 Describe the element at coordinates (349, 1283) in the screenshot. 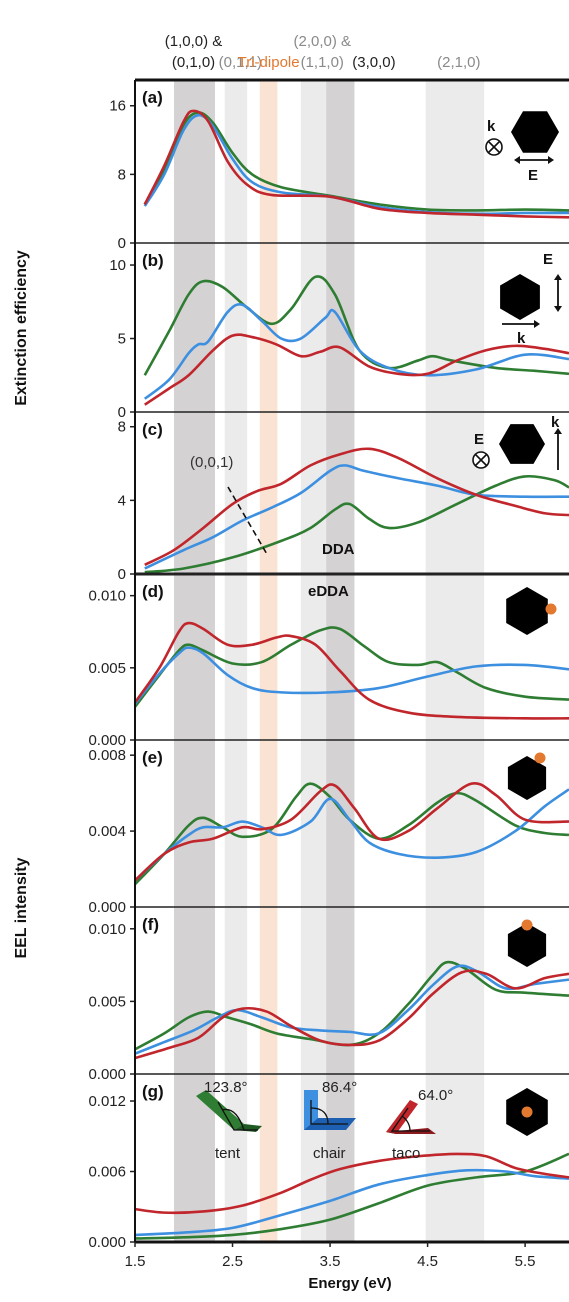

I see `x-axis-label: Energy (eV)` at that location.